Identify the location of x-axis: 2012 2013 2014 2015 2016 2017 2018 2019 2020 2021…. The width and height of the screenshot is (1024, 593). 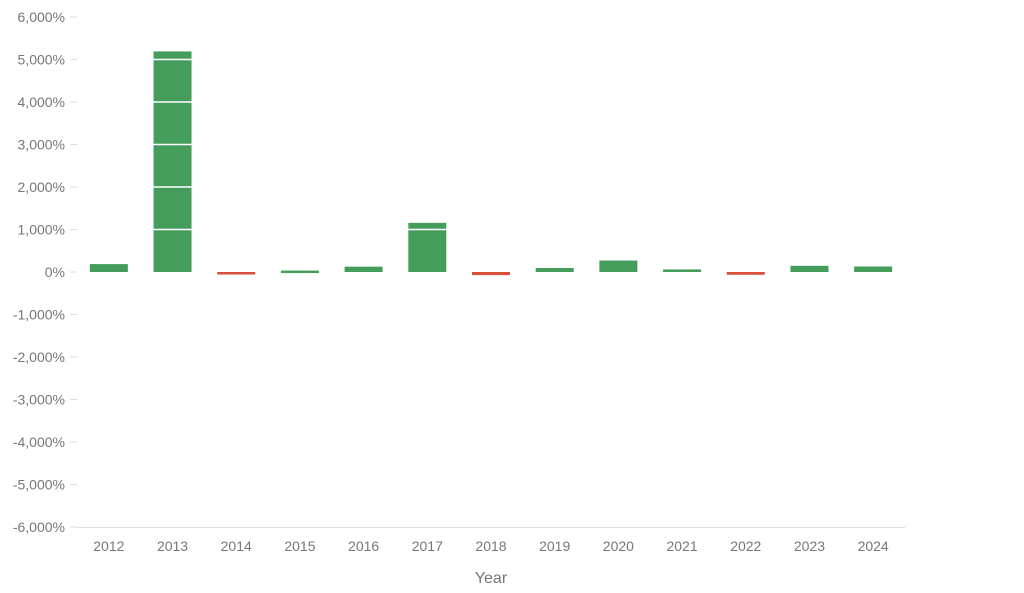
(491, 540).